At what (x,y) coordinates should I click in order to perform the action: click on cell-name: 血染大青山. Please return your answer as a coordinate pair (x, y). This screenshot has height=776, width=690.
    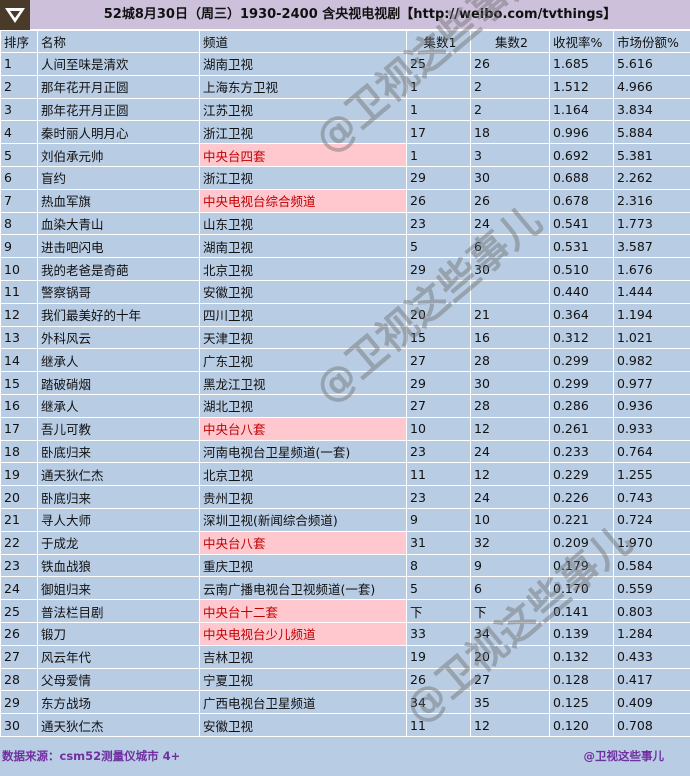
    Looking at the image, I should click on (118, 223).